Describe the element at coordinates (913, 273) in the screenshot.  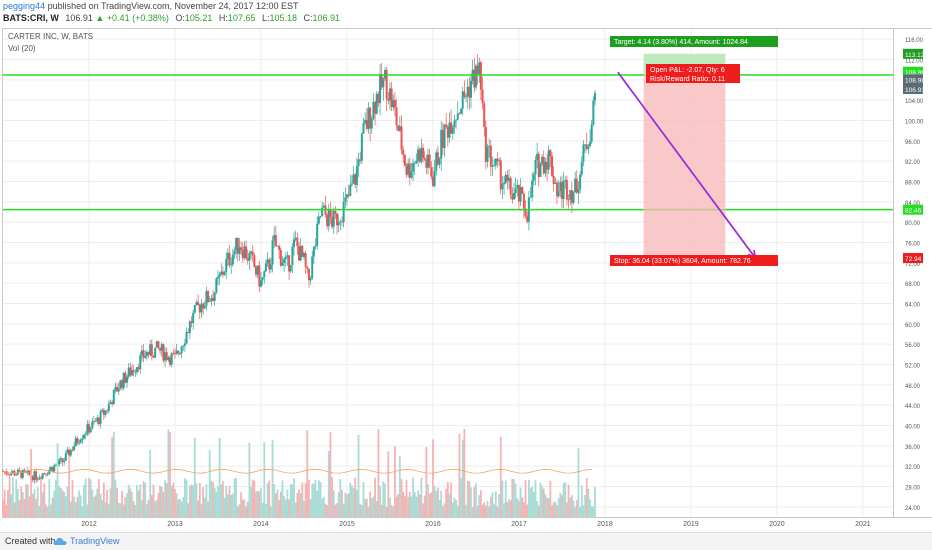
I see `price-axis` at that location.